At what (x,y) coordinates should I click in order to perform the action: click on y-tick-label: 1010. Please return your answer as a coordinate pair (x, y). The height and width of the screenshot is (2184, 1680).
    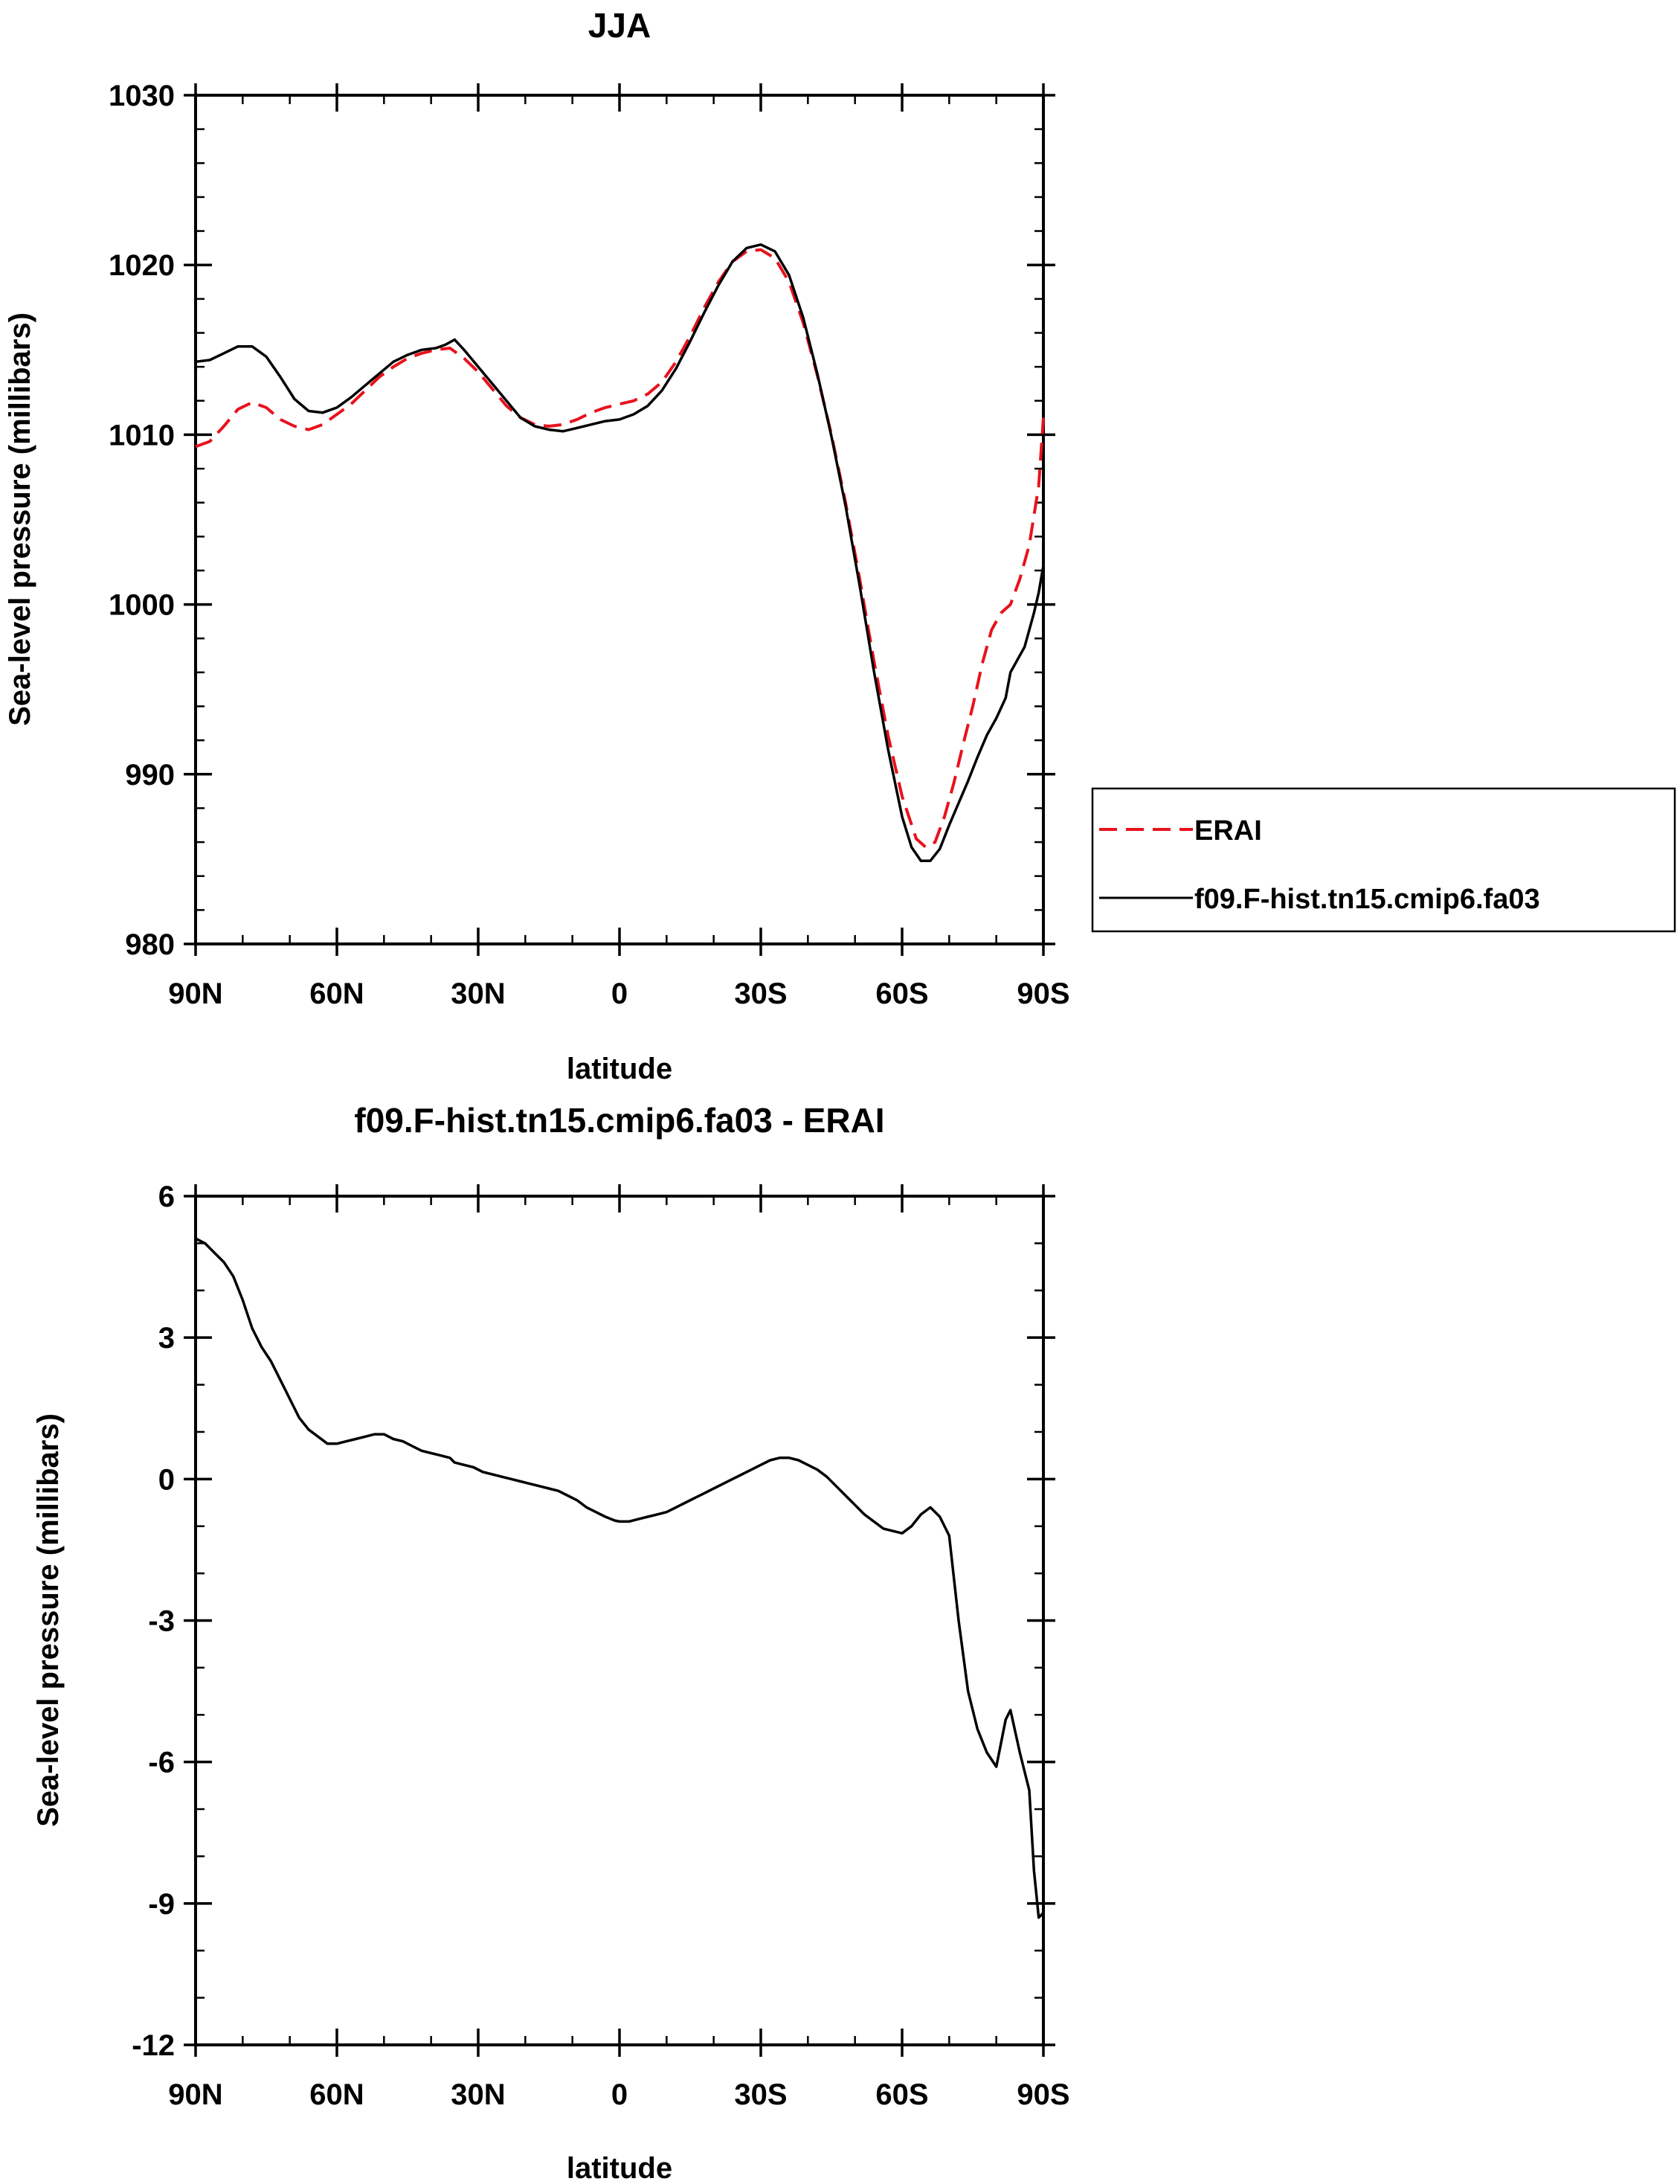
    Looking at the image, I should click on (142, 435).